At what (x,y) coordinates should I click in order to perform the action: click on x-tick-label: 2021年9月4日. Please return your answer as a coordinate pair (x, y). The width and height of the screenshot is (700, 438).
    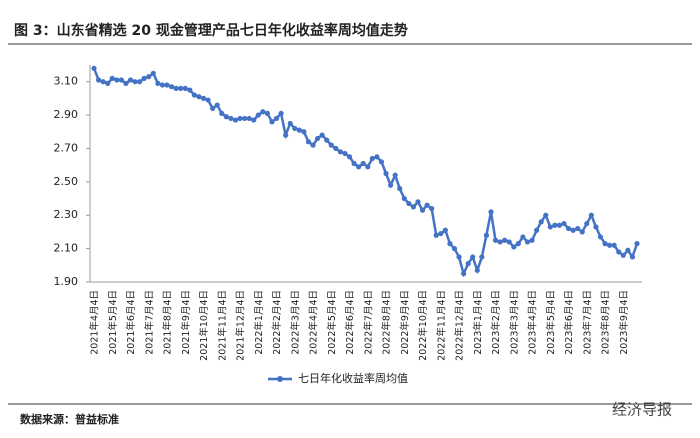
    Looking at the image, I should click on (186, 322).